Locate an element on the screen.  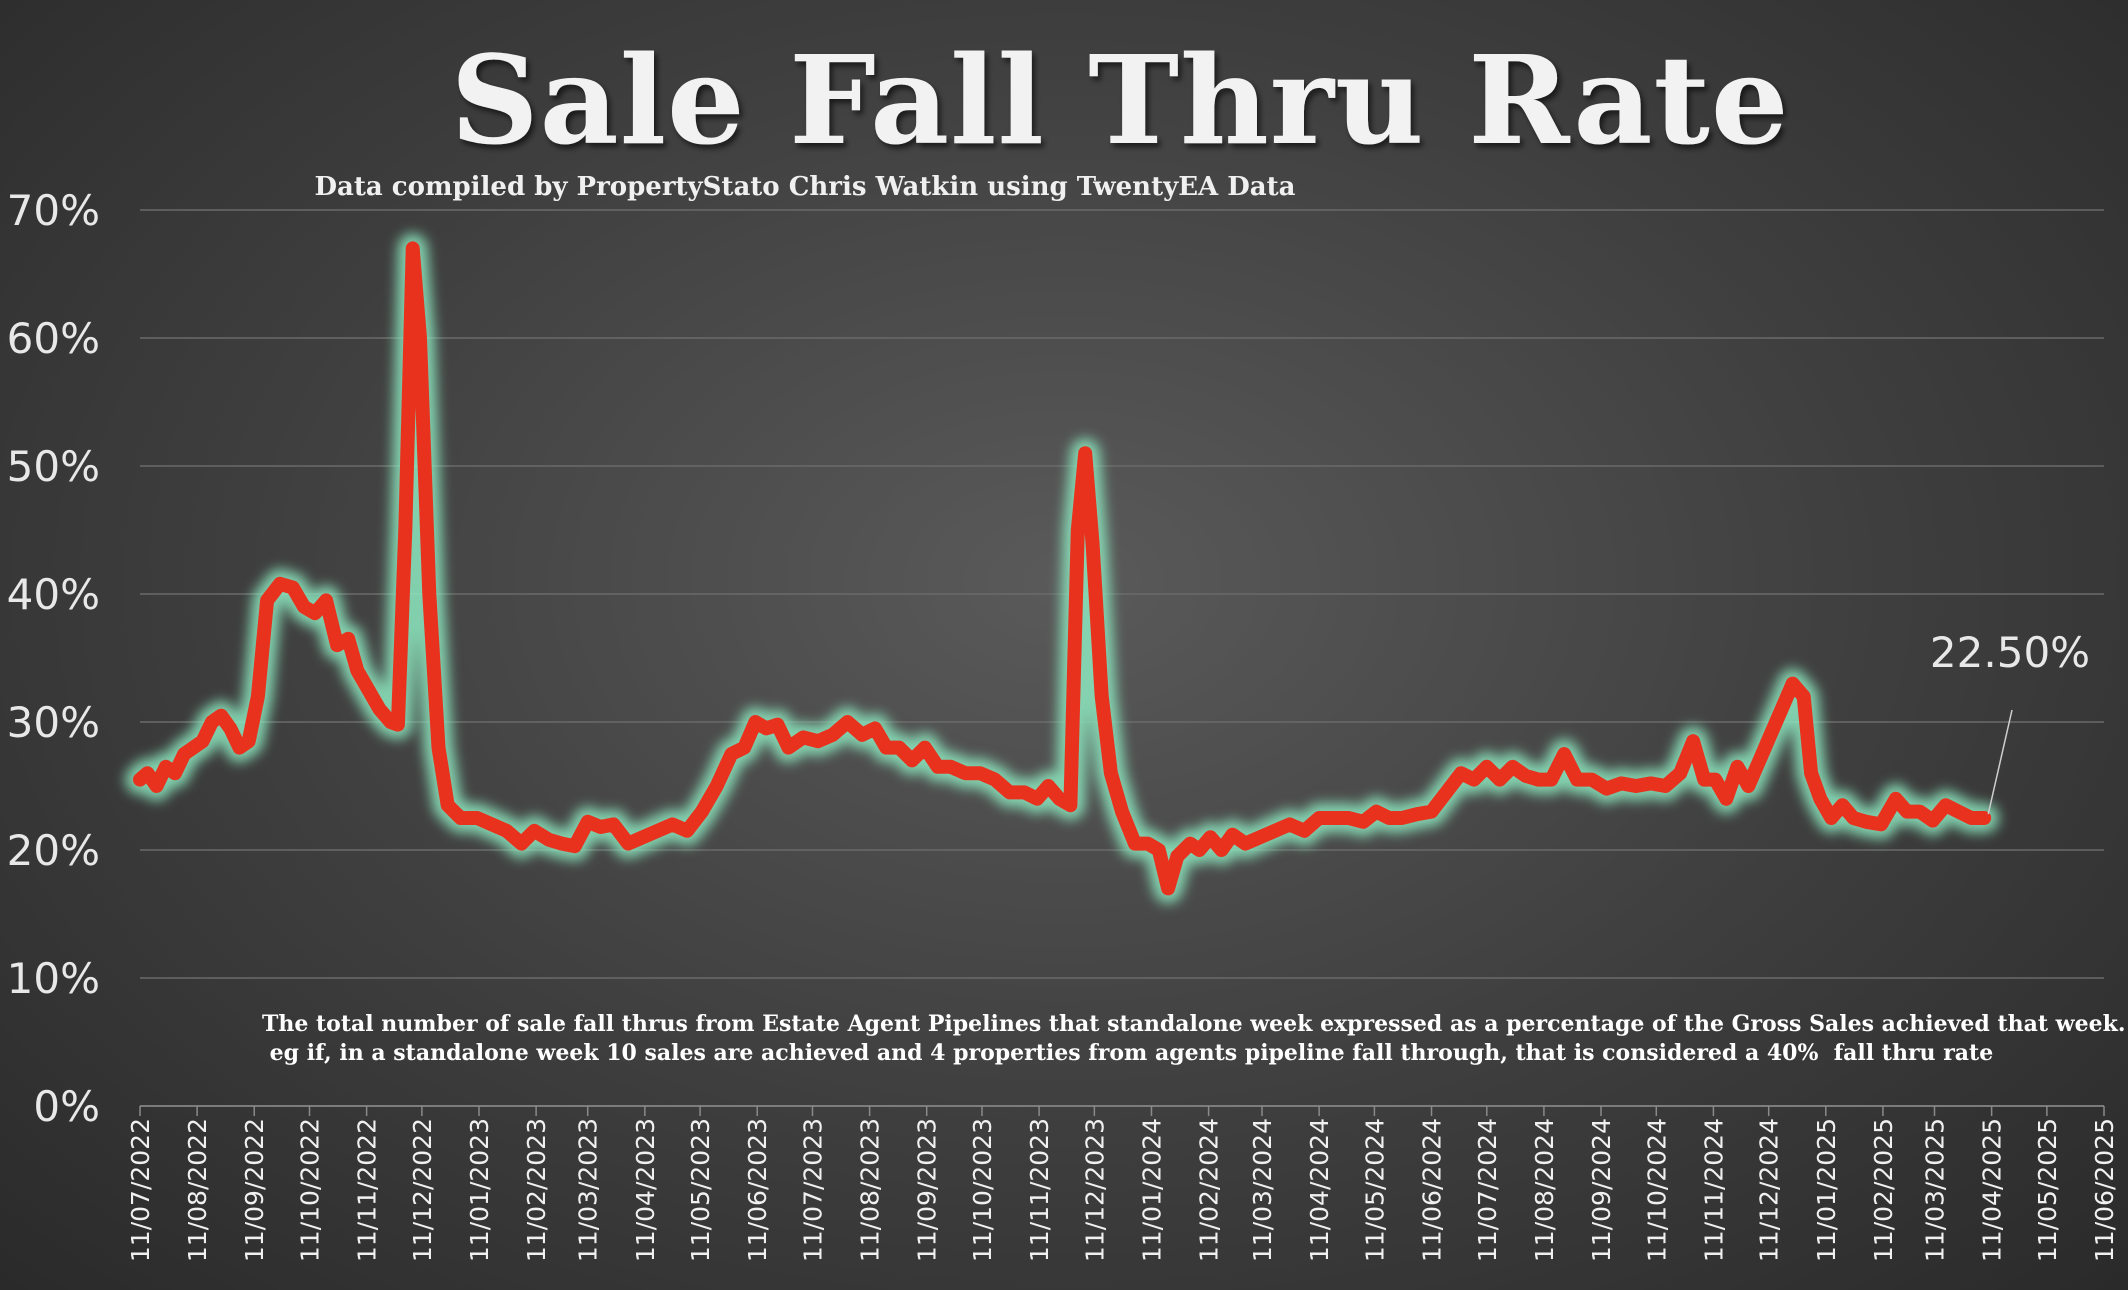
x-tick-label: 11/08/2023 is located at coordinates (870, 1190).